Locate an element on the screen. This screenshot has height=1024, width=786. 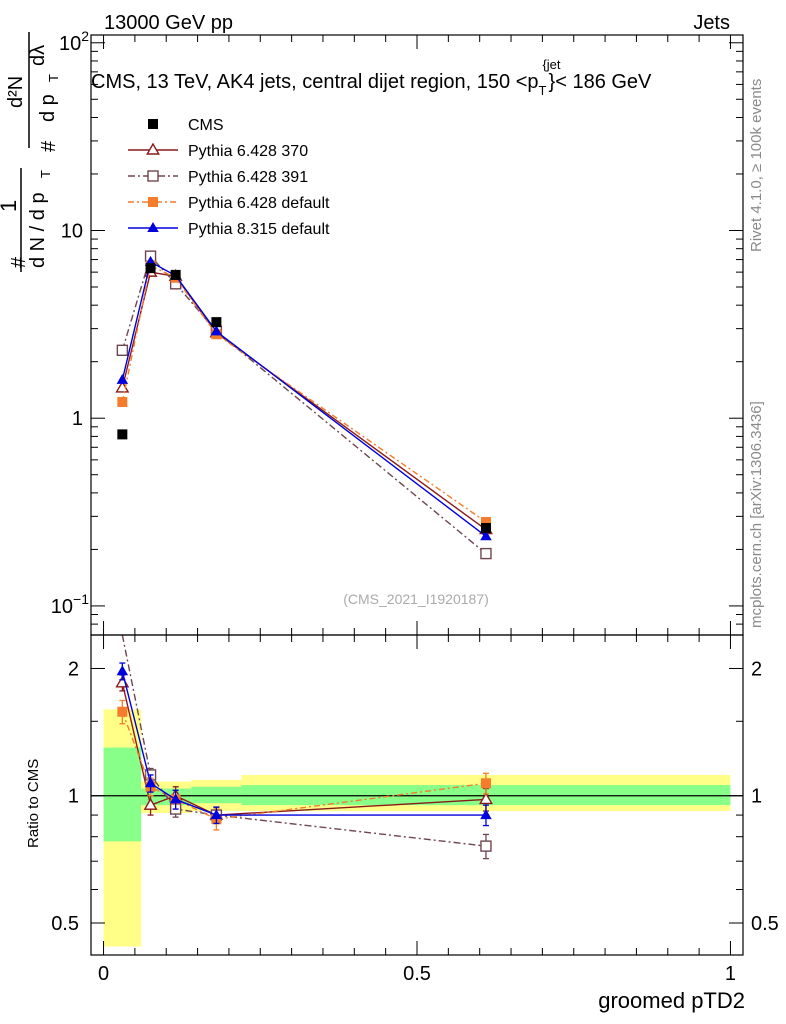
x-tick-label: 0 is located at coordinates (103, 974).